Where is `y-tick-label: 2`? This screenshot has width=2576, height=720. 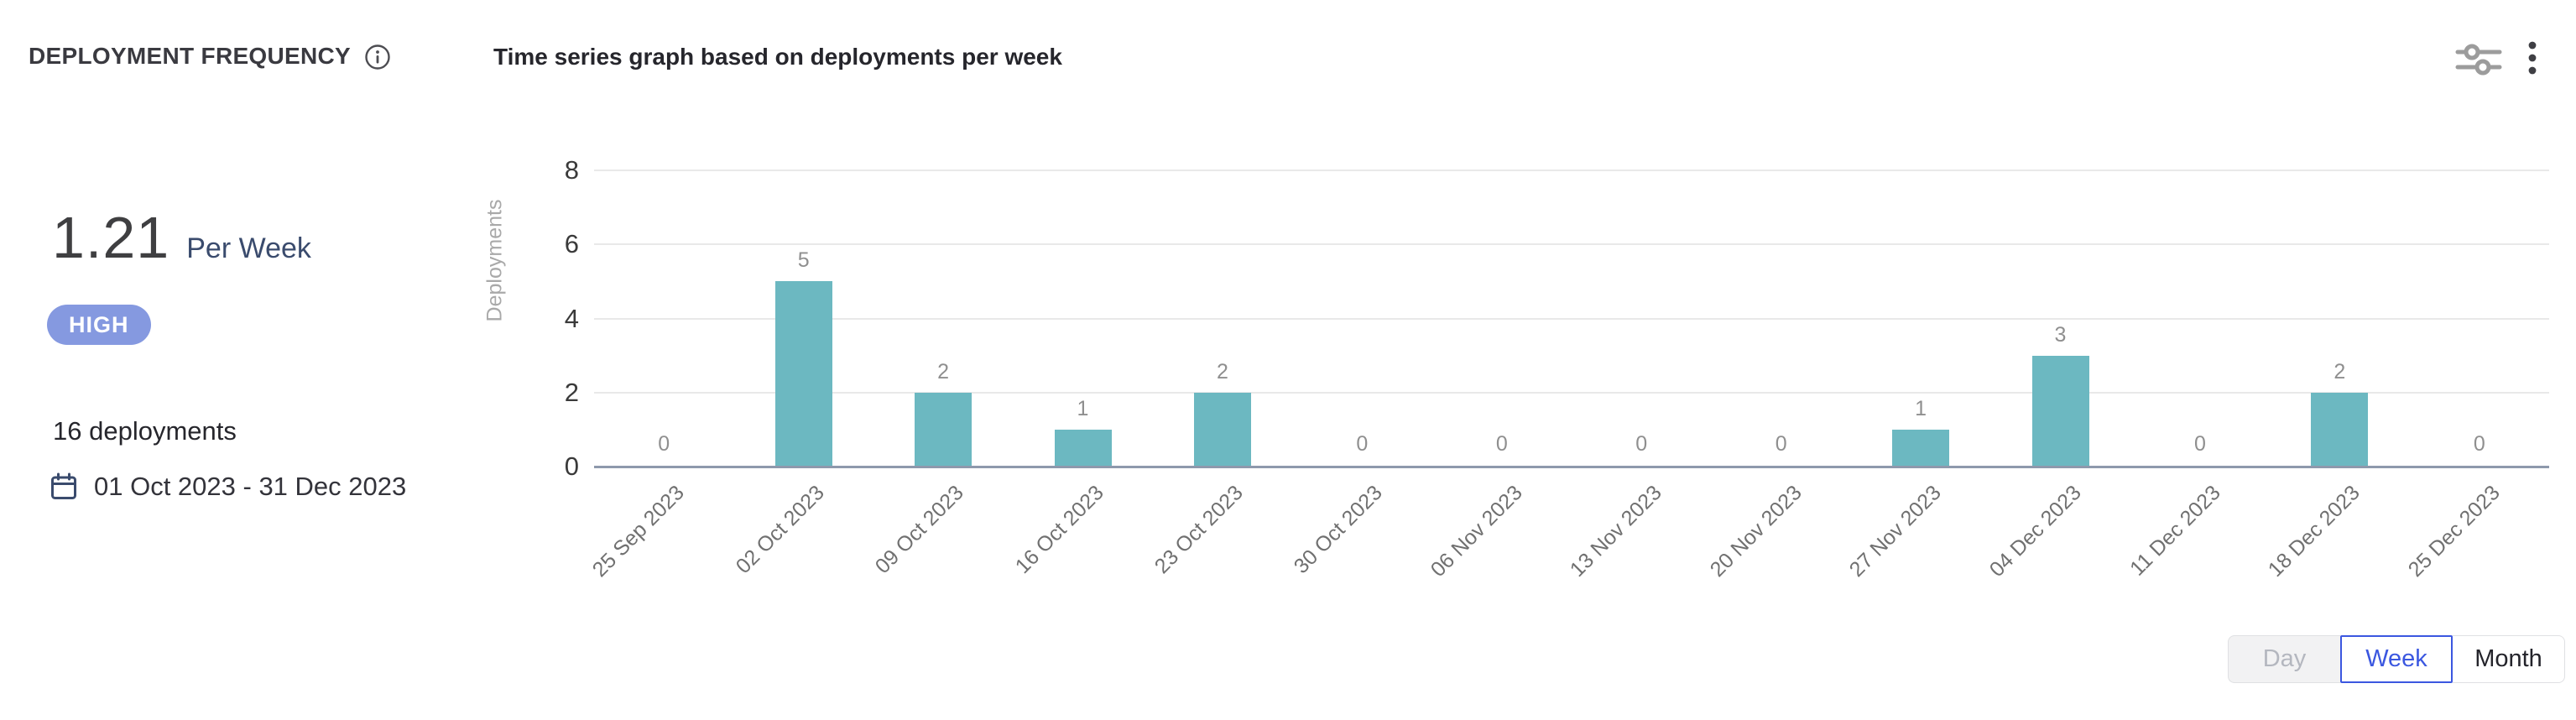 y-tick-label: 2 is located at coordinates (571, 392).